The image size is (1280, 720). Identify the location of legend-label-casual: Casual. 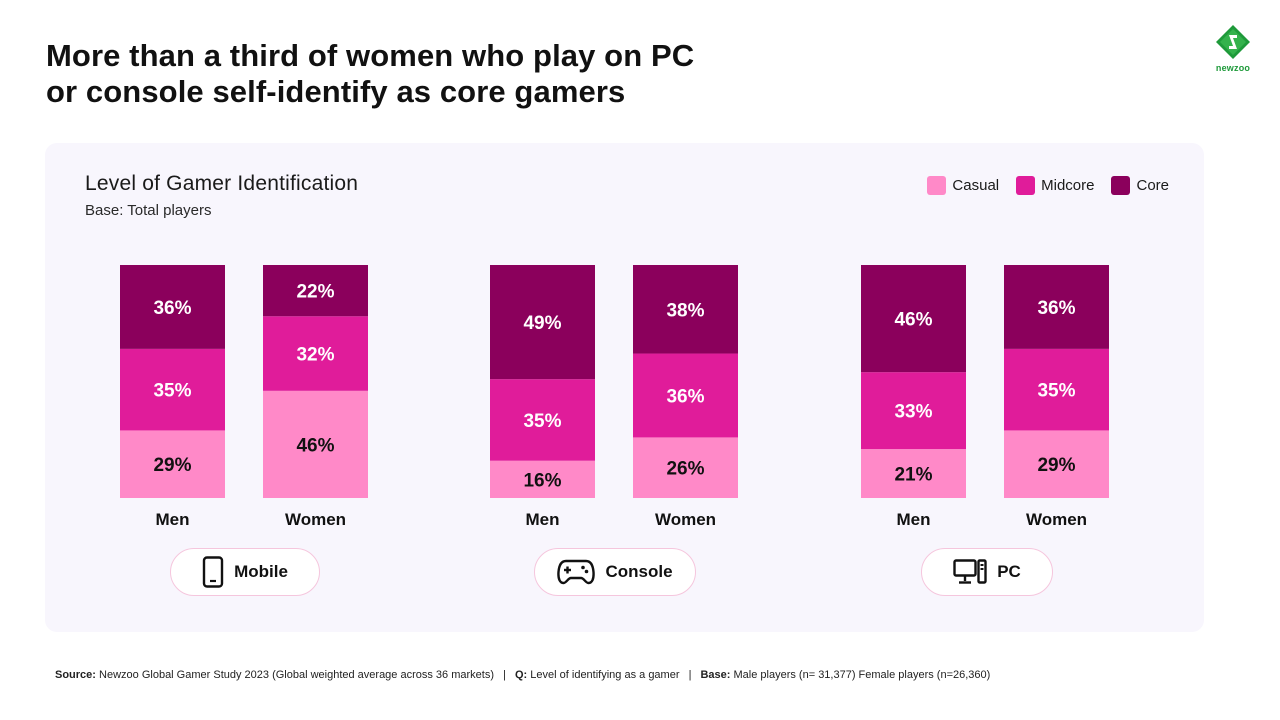
(976, 185).